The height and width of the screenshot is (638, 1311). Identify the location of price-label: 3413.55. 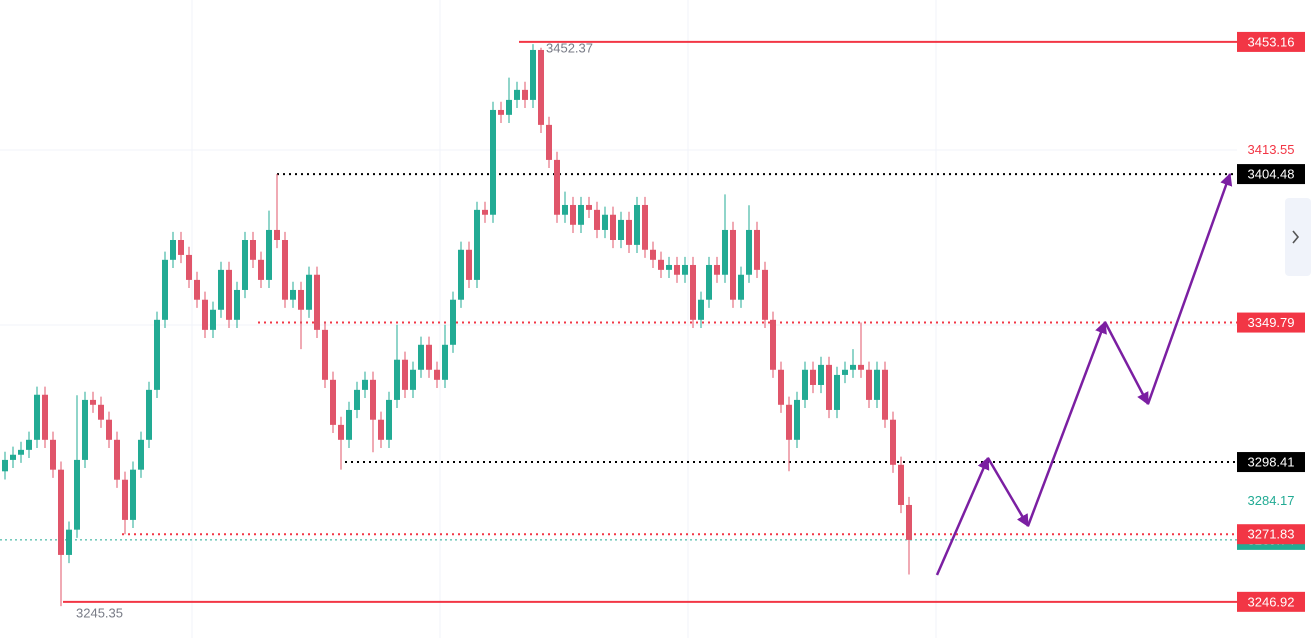
(1271, 149).